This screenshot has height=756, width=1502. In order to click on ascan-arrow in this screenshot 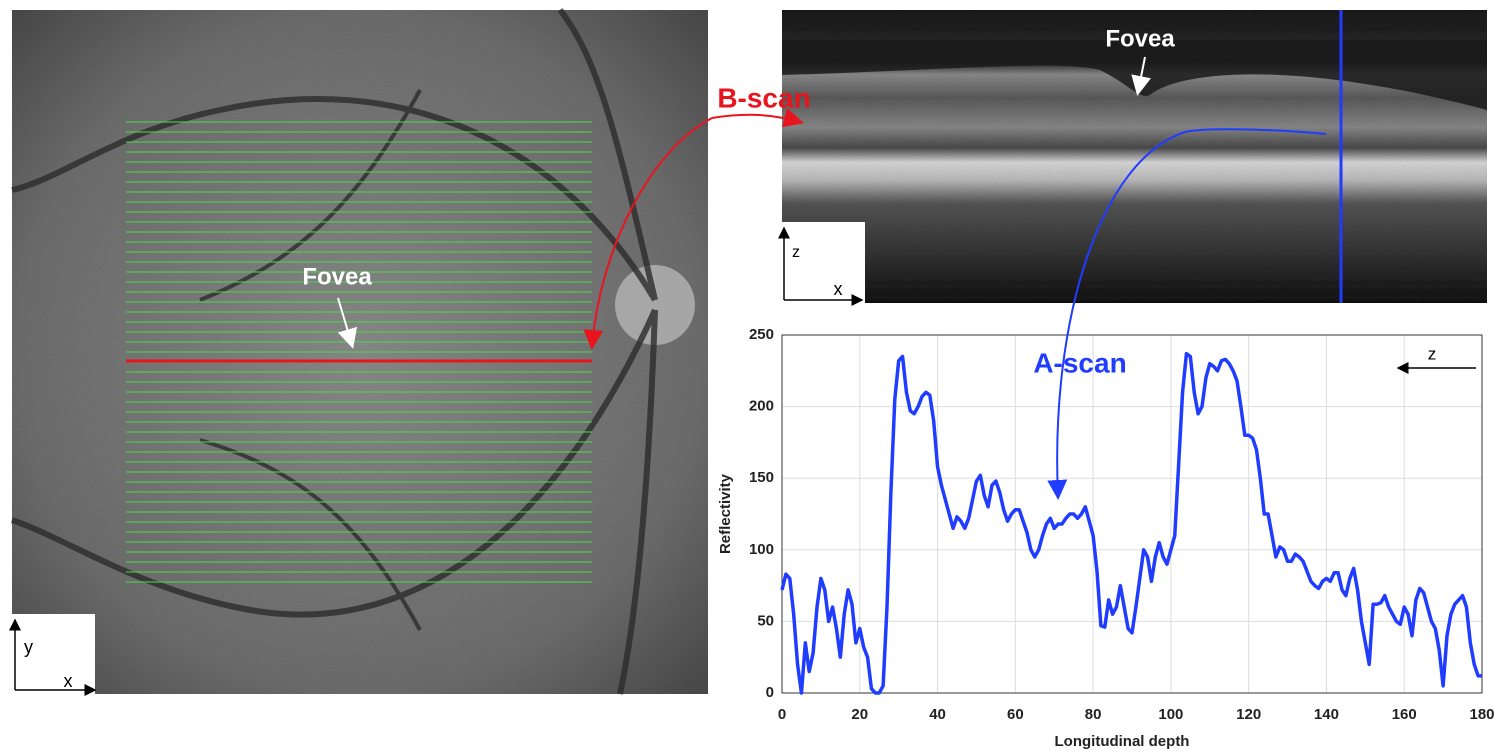, I will do `click(1187, 314)`.